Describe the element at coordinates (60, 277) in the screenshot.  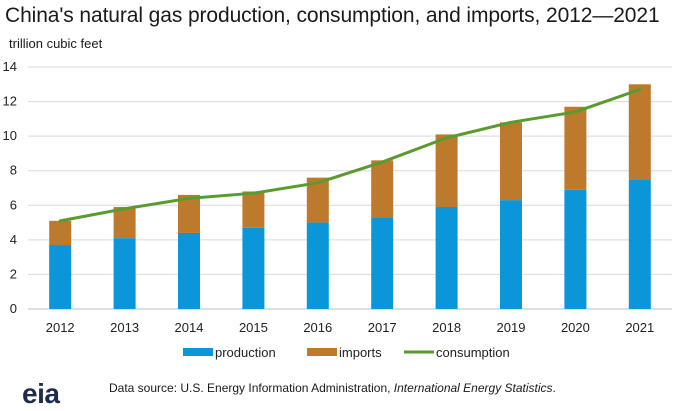
I see `bar-production-2012` at that location.